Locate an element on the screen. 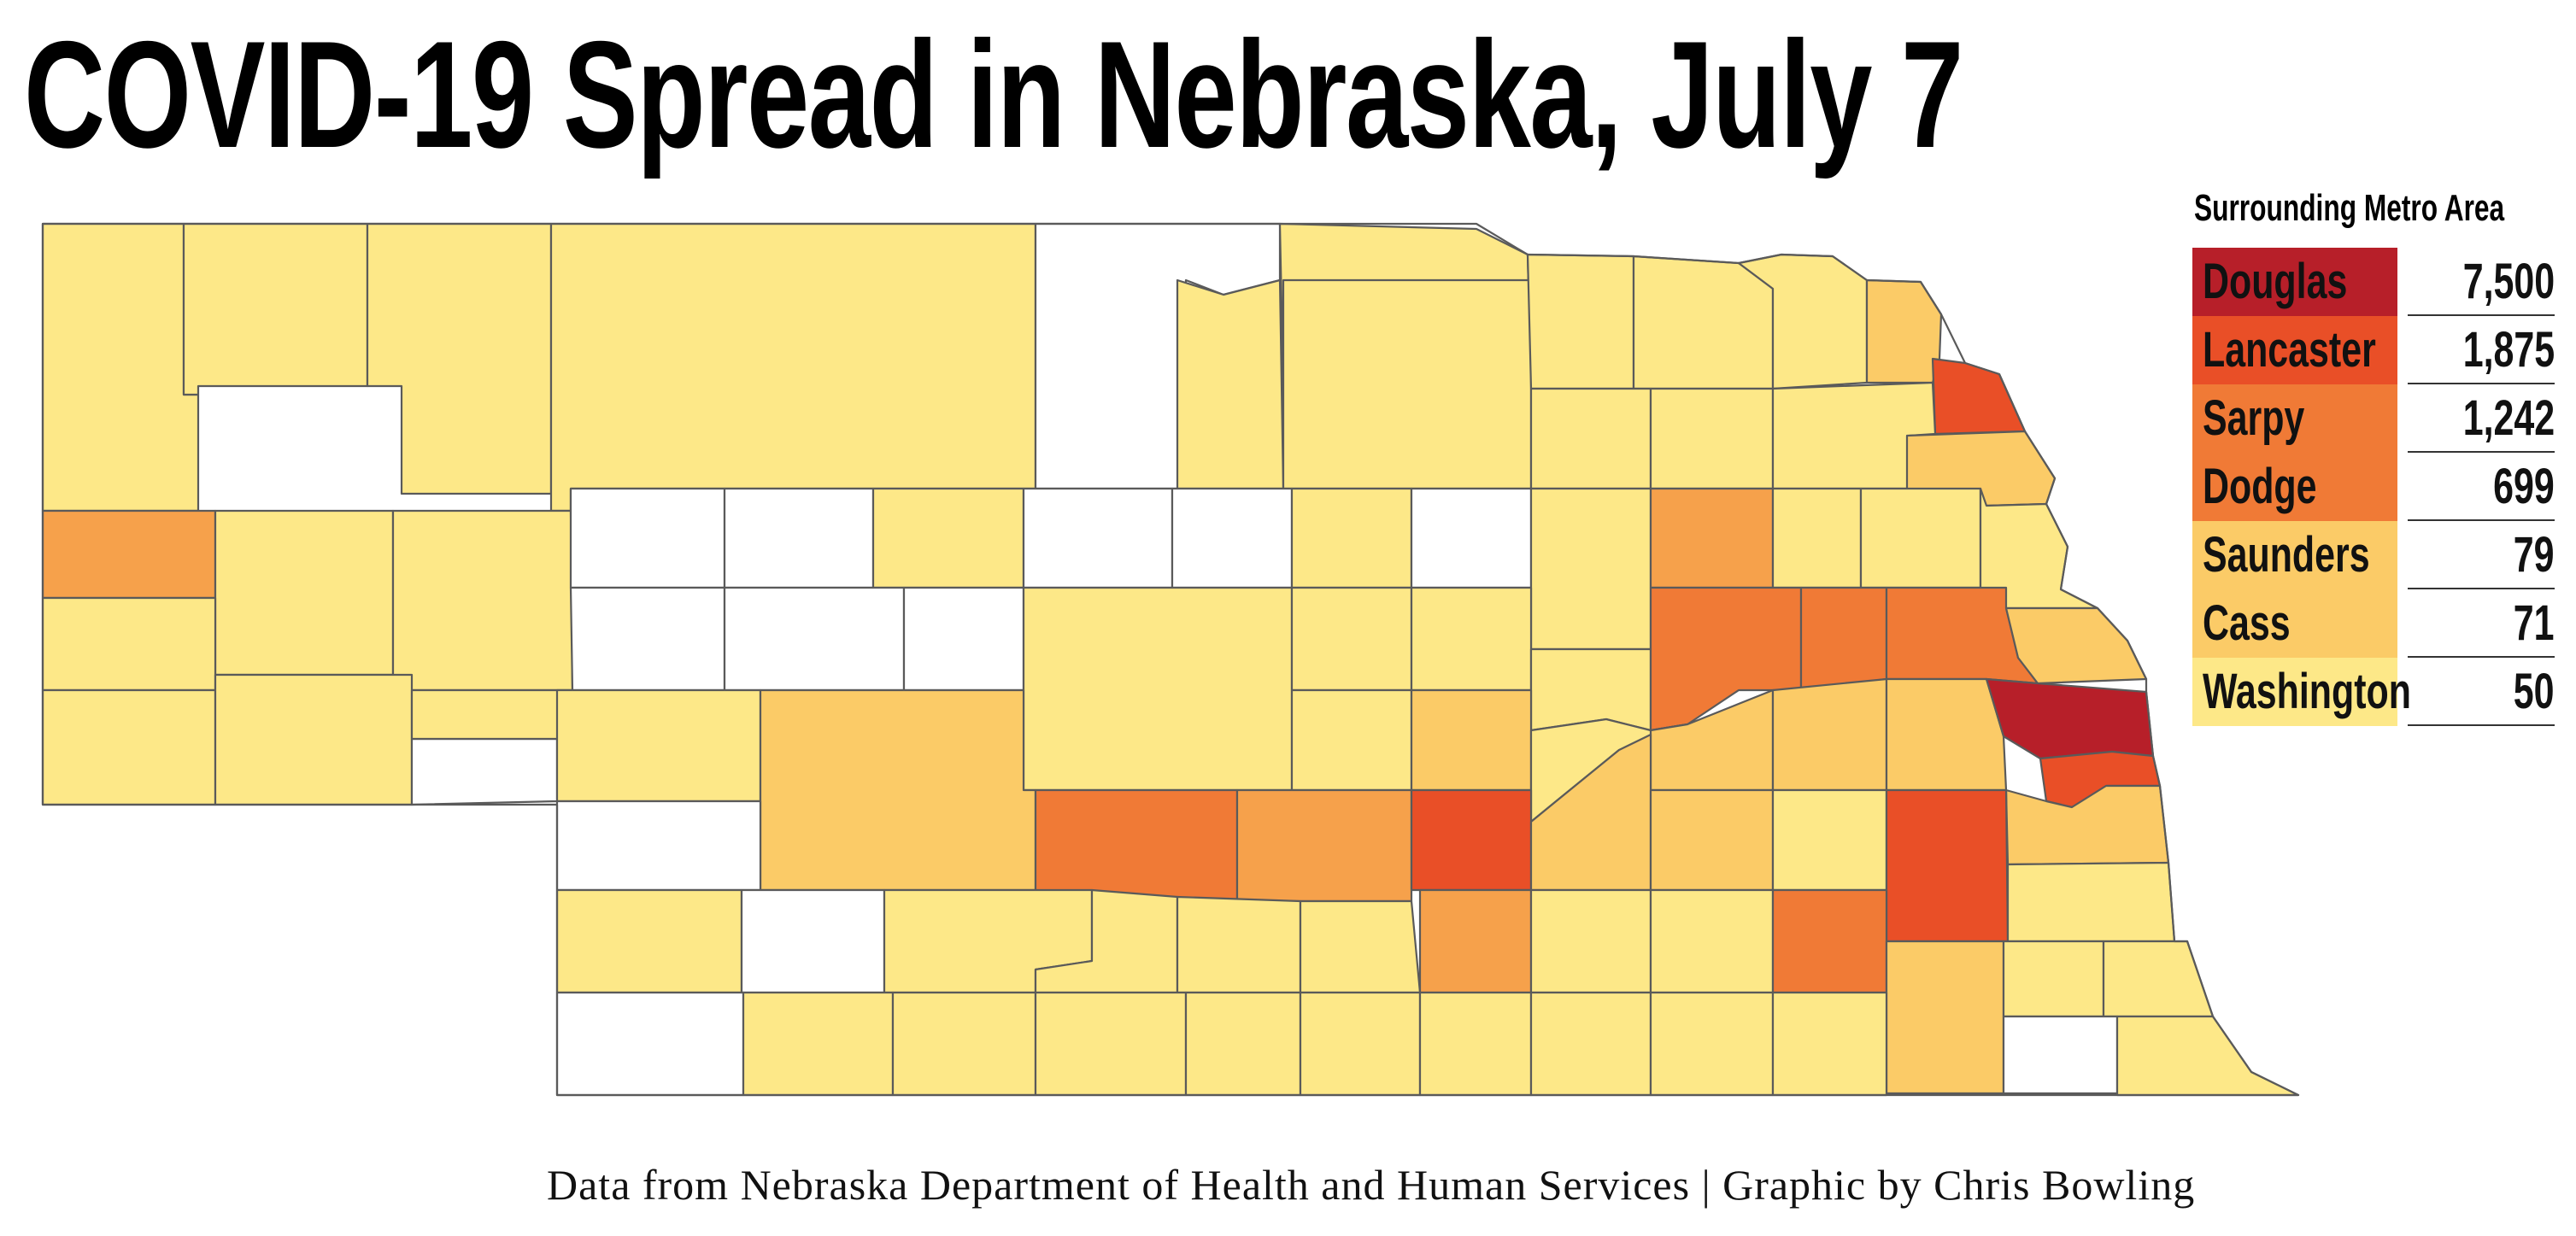 The width and height of the screenshot is (2576, 1236). legend-row-saunders: Saunders 79 is located at coordinates (2373, 555).